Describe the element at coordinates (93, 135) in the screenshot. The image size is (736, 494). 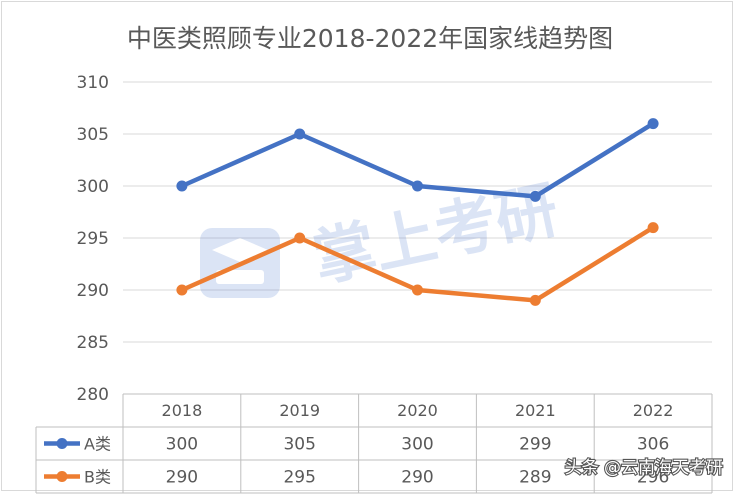
I see `y-tick-label: 305` at that location.